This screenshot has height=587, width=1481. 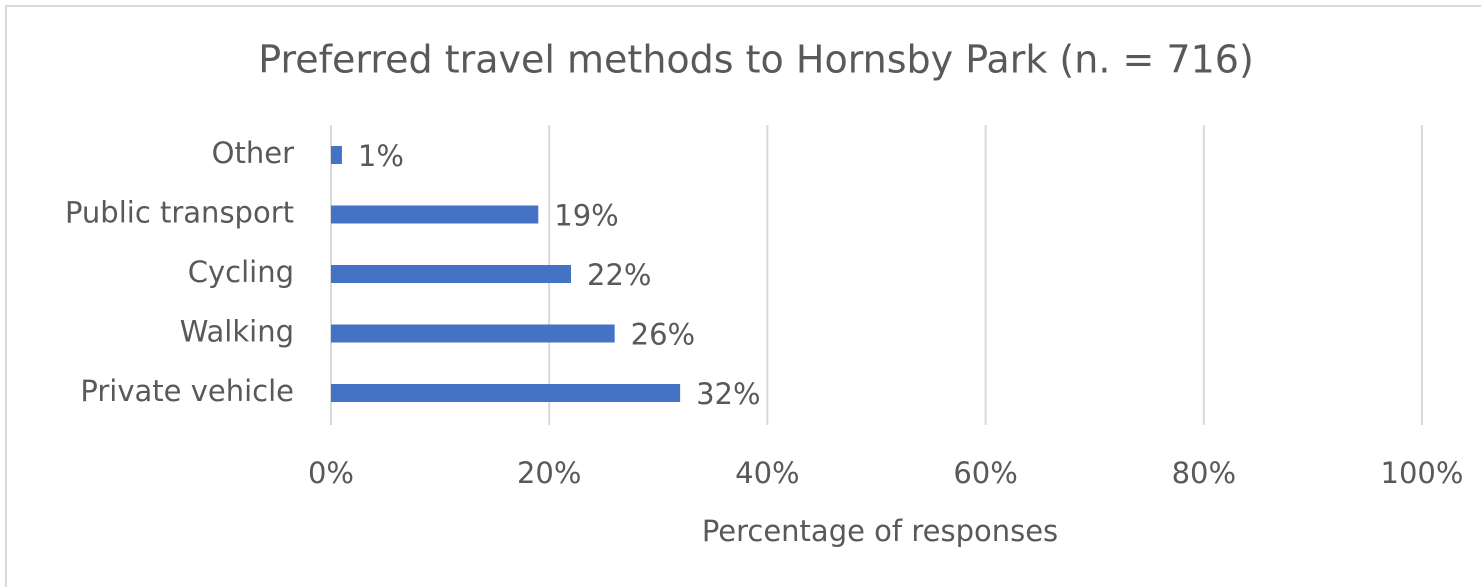 What do you see at coordinates (586, 216) in the screenshot?
I see `data-label: 19%` at bounding box center [586, 216].